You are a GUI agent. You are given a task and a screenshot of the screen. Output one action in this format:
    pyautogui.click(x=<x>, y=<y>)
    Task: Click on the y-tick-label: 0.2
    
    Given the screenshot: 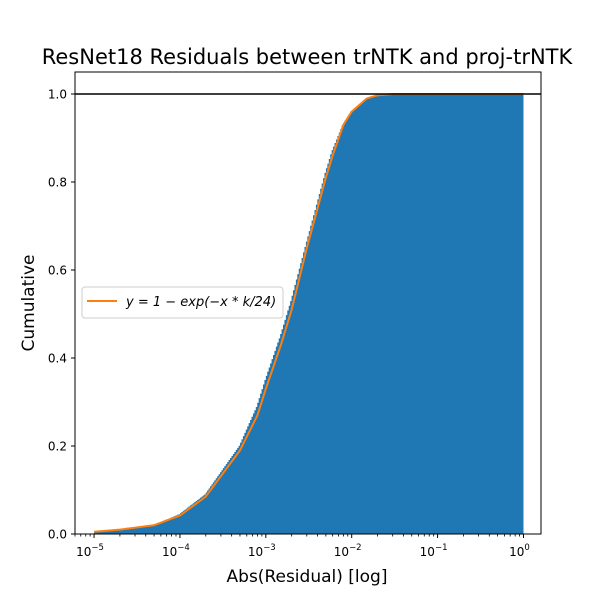 What is the action you would take?
    pyautogui.click(x=57, y=447)
    